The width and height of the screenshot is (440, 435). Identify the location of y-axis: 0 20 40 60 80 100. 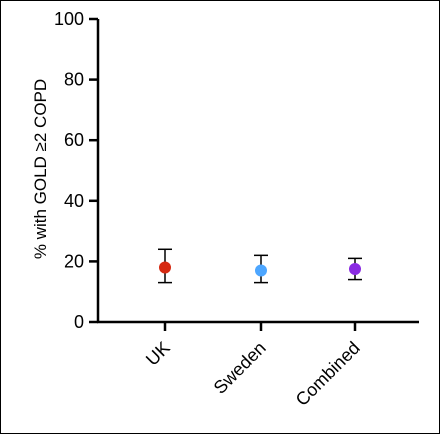
(77, 170).